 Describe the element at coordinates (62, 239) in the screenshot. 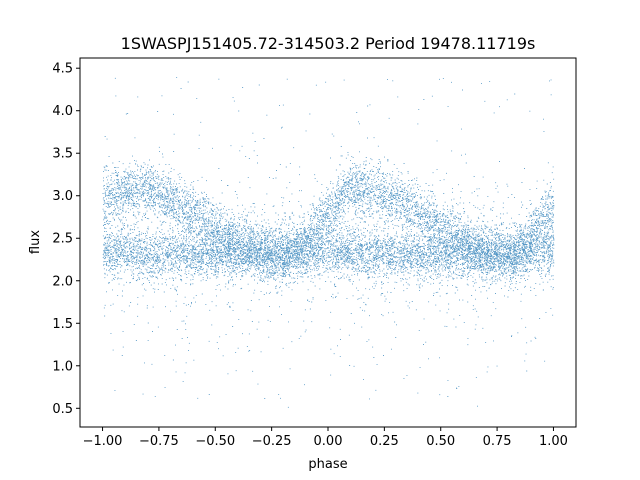

I see `y-tick-label: 2.5` at that location.